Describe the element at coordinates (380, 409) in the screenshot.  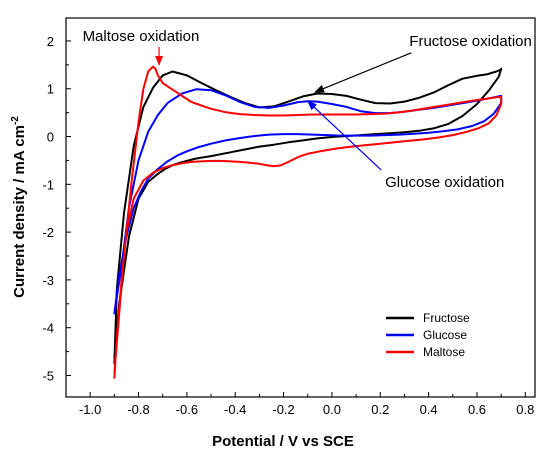
I see `x-tick-label: 0.2` at that location.